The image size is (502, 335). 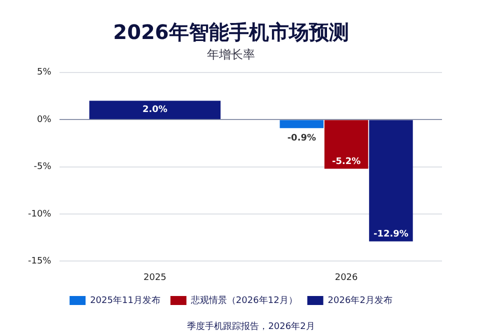 What do you see at coordinates (360, 300) in the screenshot?
I see `legend-label: 2026年2月发布` at bounding box center [360, 300].